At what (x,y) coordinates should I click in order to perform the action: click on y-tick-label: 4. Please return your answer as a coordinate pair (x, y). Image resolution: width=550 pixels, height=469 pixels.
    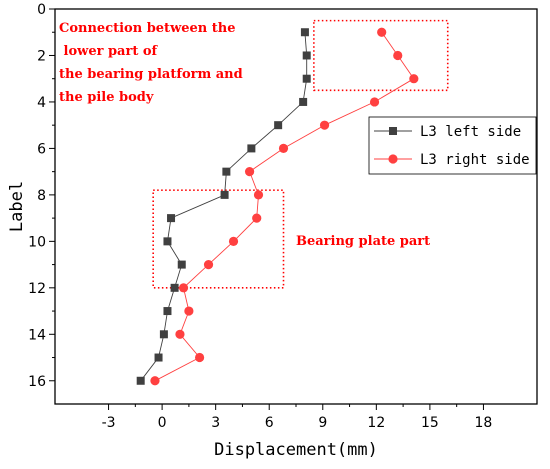
    Looking at the image, I should click on (41, 103).